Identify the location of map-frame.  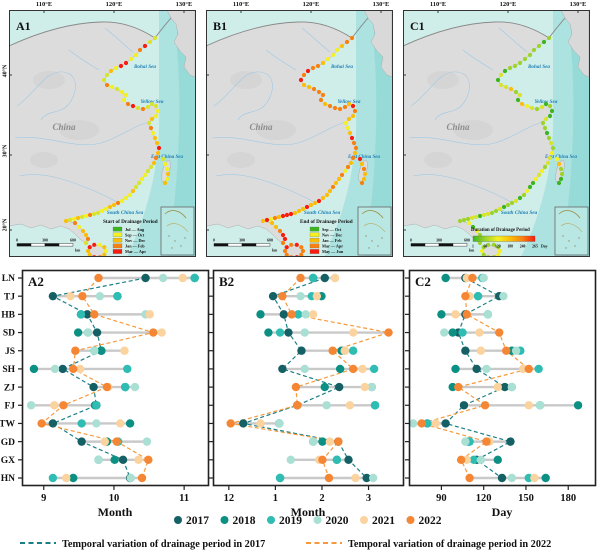
(299, 133).